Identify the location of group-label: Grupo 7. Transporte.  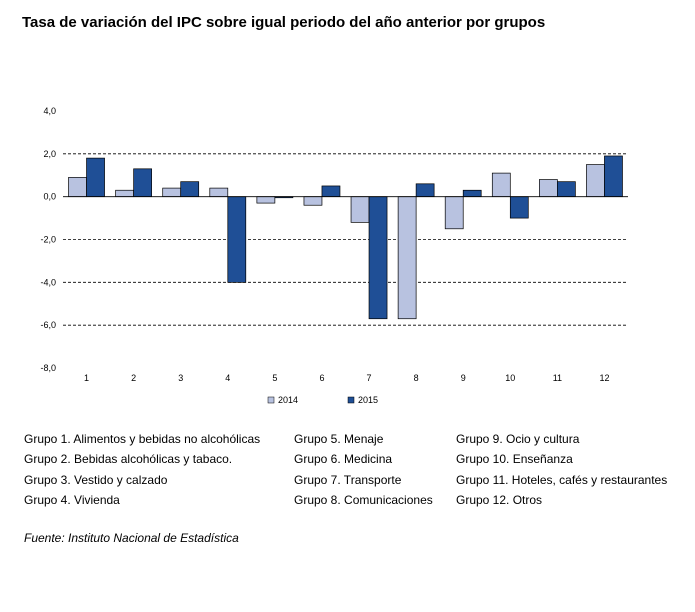
(348, 479).